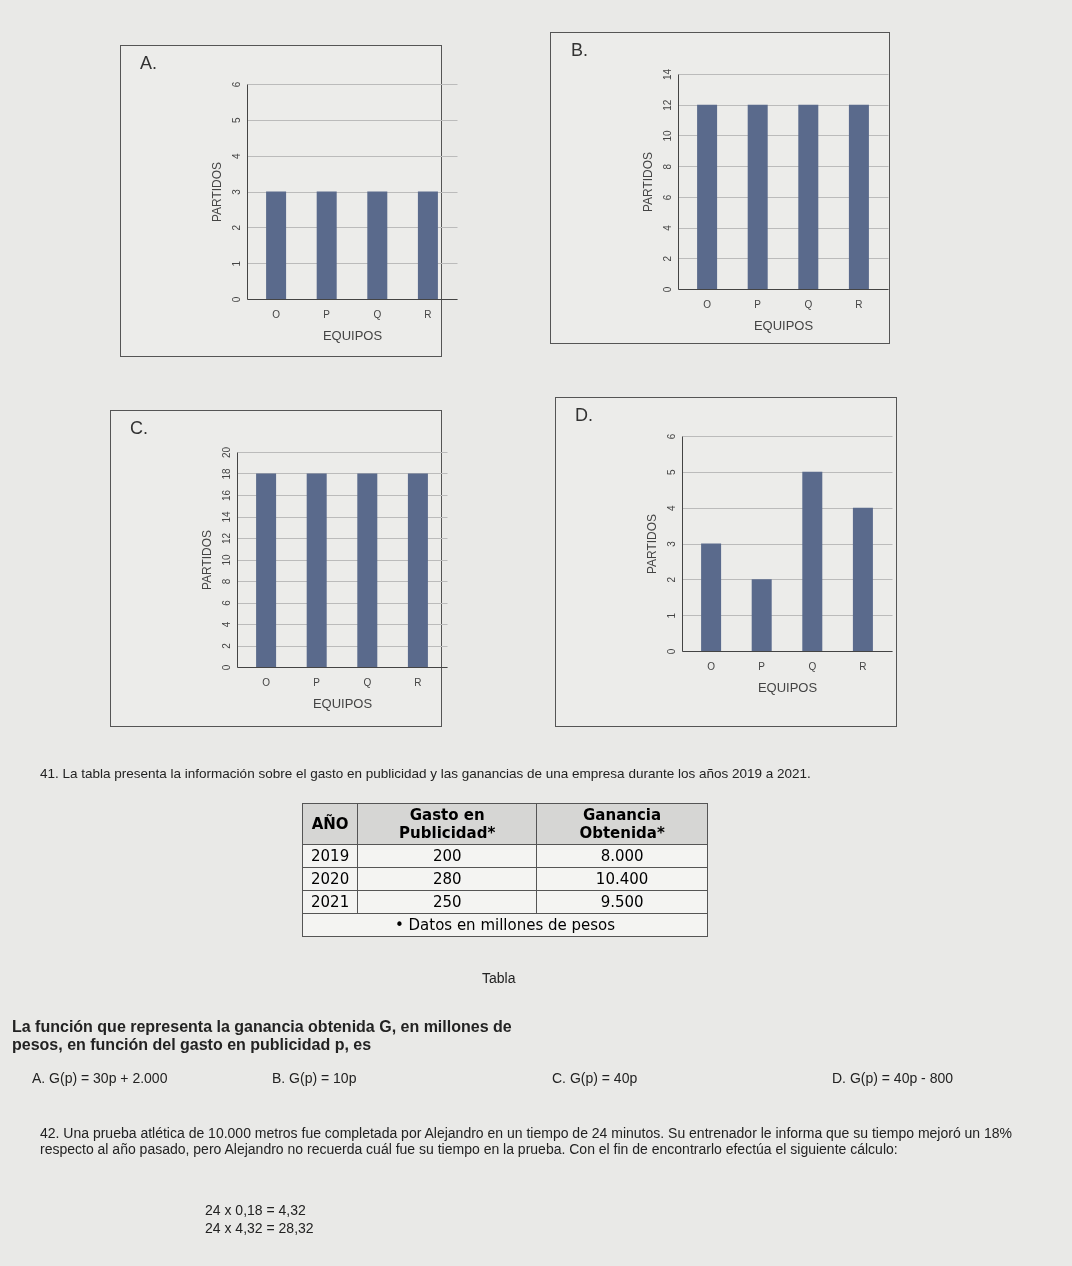 The image size is (1072, 1266). What do you see at coordinates (893, 1078) in the screenshot?
I see `text: D. G(p) = 40p - 800` at bounding box center [893, 1078].